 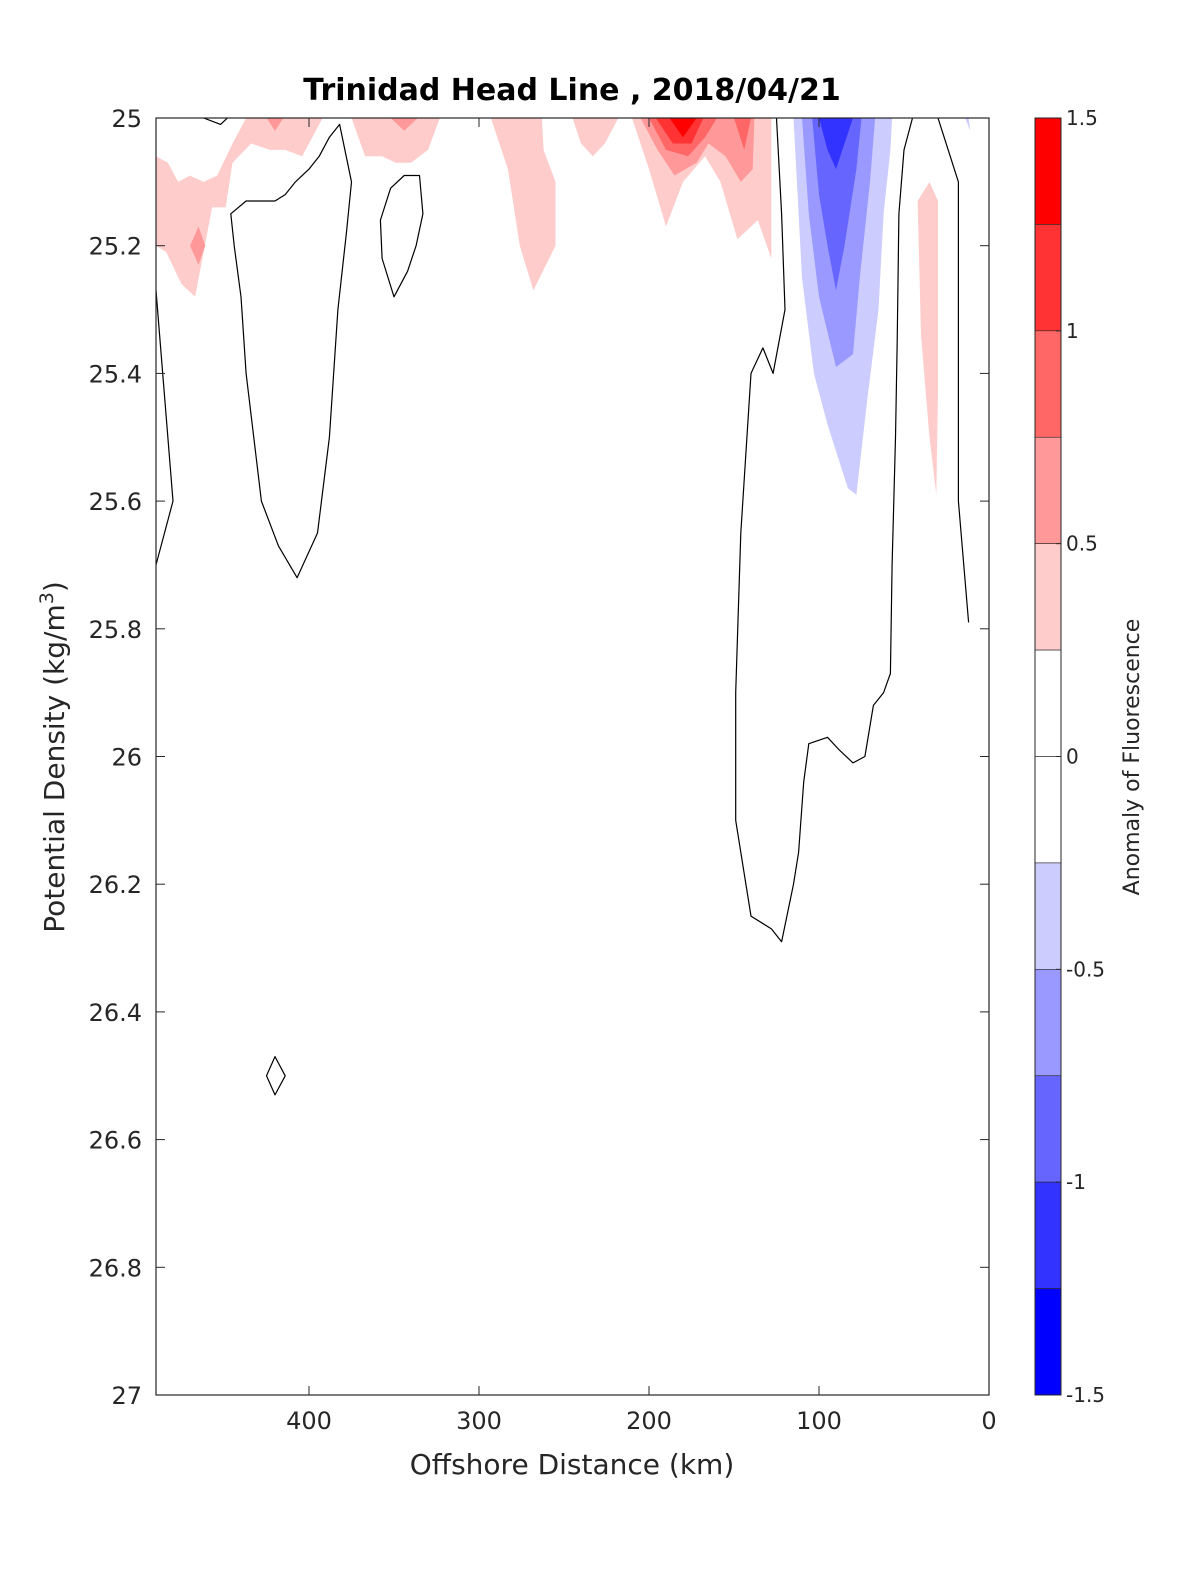 What do you see at coordinates (1082, 544) in the screenshot?
I see `colorbar-tick-label: 0.5` at bounding box center [1082, 544].